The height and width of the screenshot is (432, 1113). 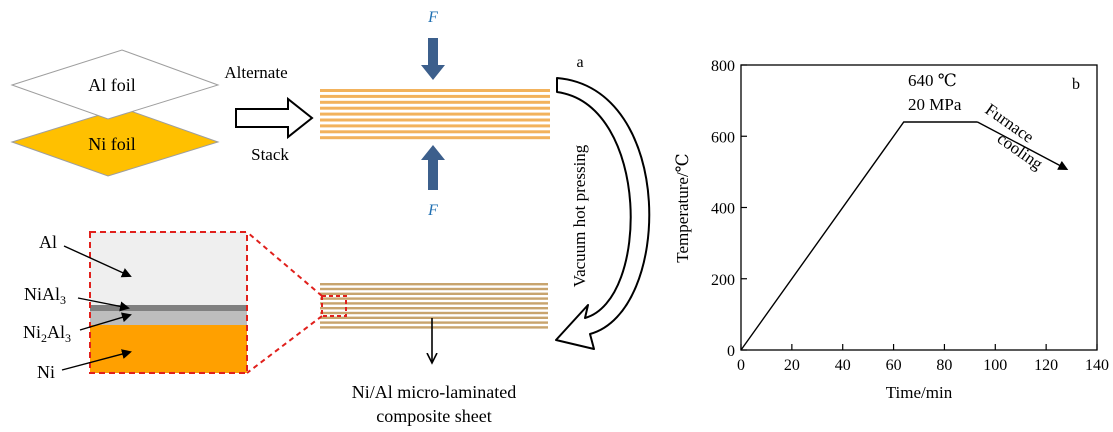 What do you see at coordinates (434, 392) in the screenshot?
I see `product-label-line1: Ni/Al micro-laminated` at bounding box center [434, 392].